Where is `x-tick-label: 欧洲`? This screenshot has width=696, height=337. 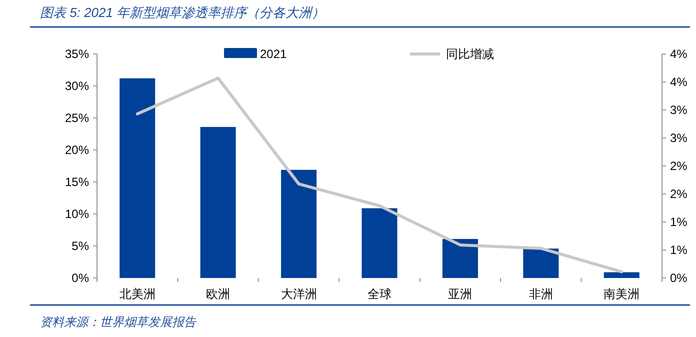
x-tick-label: 欧洲 is located at coordinates (218, 294).